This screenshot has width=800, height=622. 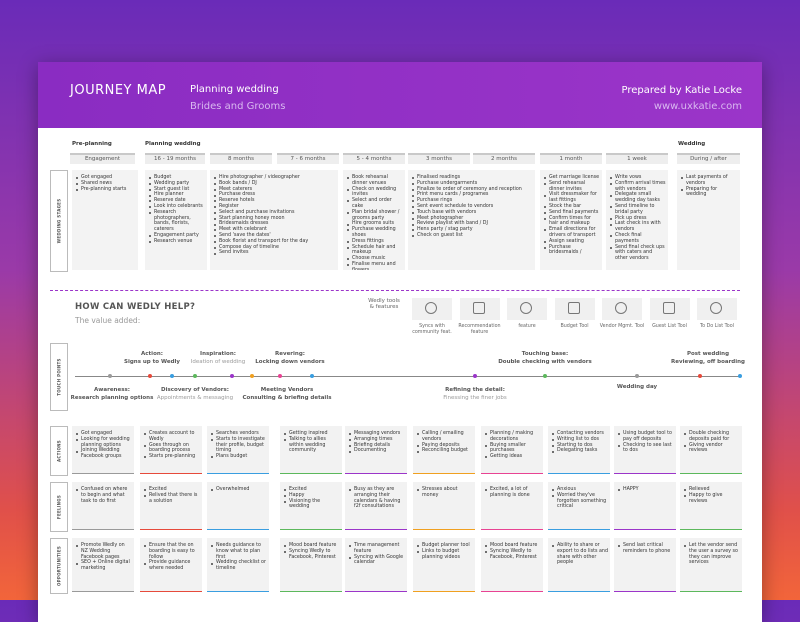 I want to click on title: JOURNEY MAP, so click(x=118, y=90).